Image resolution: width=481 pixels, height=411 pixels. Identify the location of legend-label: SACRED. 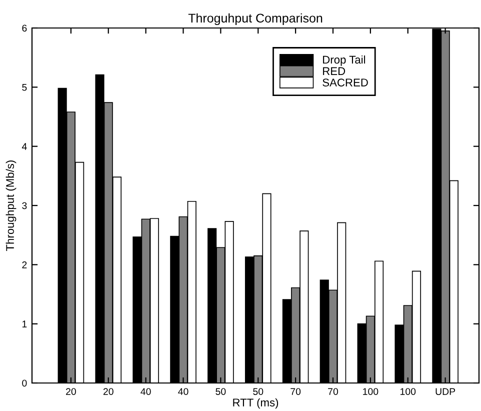
(345, 82).